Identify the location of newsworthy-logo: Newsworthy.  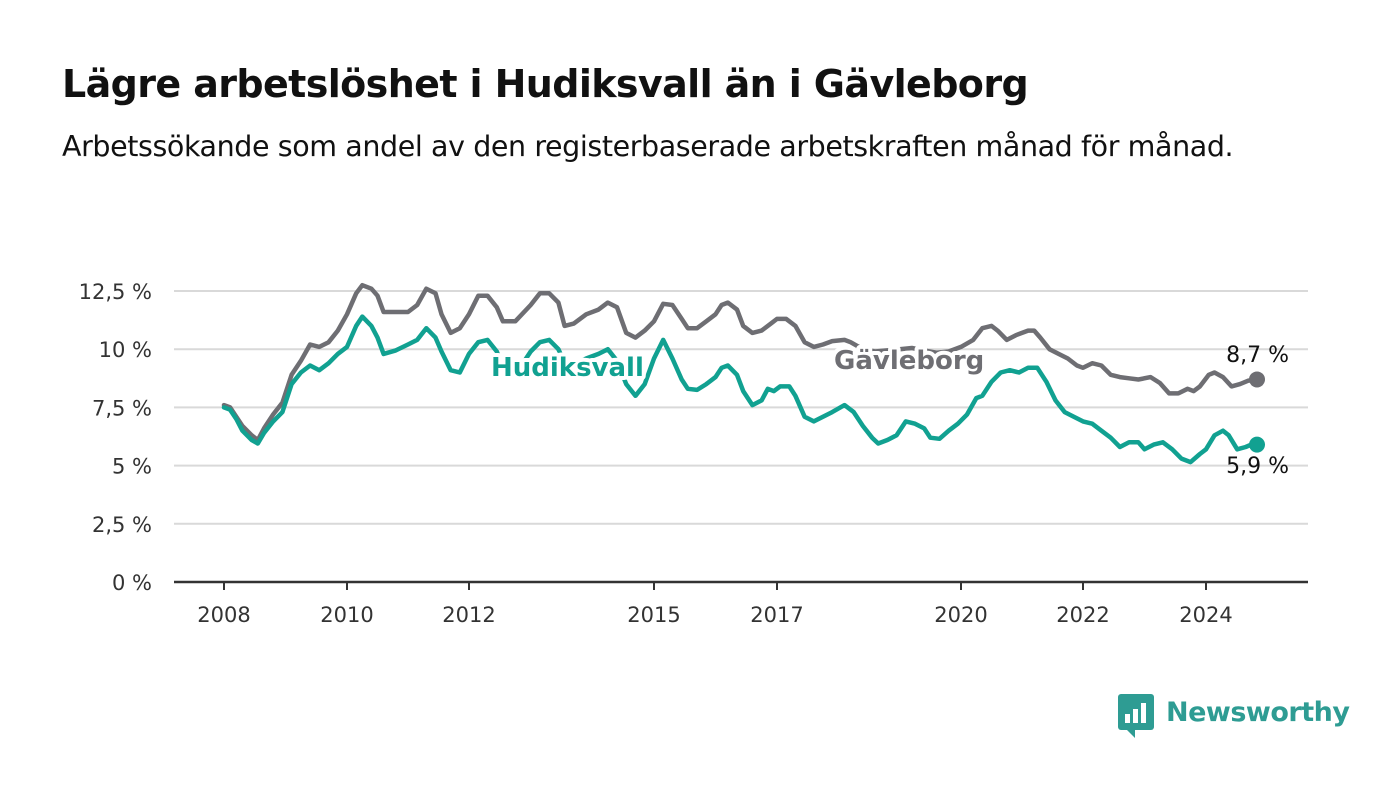
(1234, 714).